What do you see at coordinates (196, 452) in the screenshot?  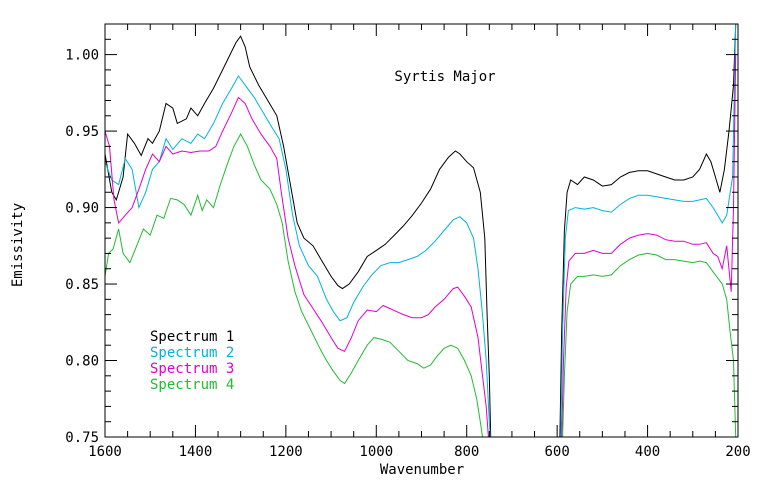 I see `x-tick-label: 1400` at bounding box center [196, 452].